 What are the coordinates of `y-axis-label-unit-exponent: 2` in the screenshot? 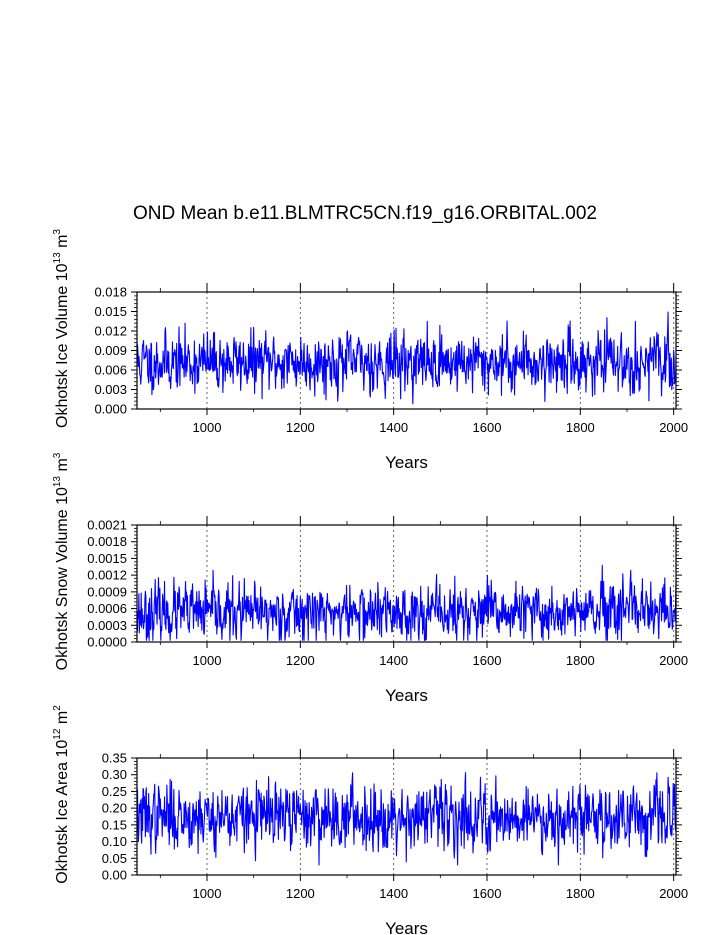 It's located at (57, 708).